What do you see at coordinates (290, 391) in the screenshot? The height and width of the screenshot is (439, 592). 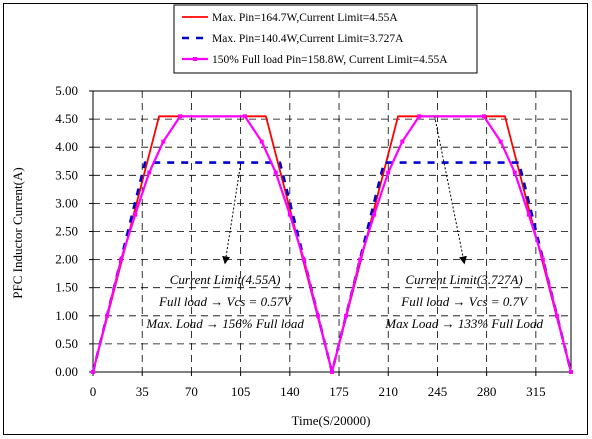 I see `x-tick-label: 140` at bounding box center [290, 391].